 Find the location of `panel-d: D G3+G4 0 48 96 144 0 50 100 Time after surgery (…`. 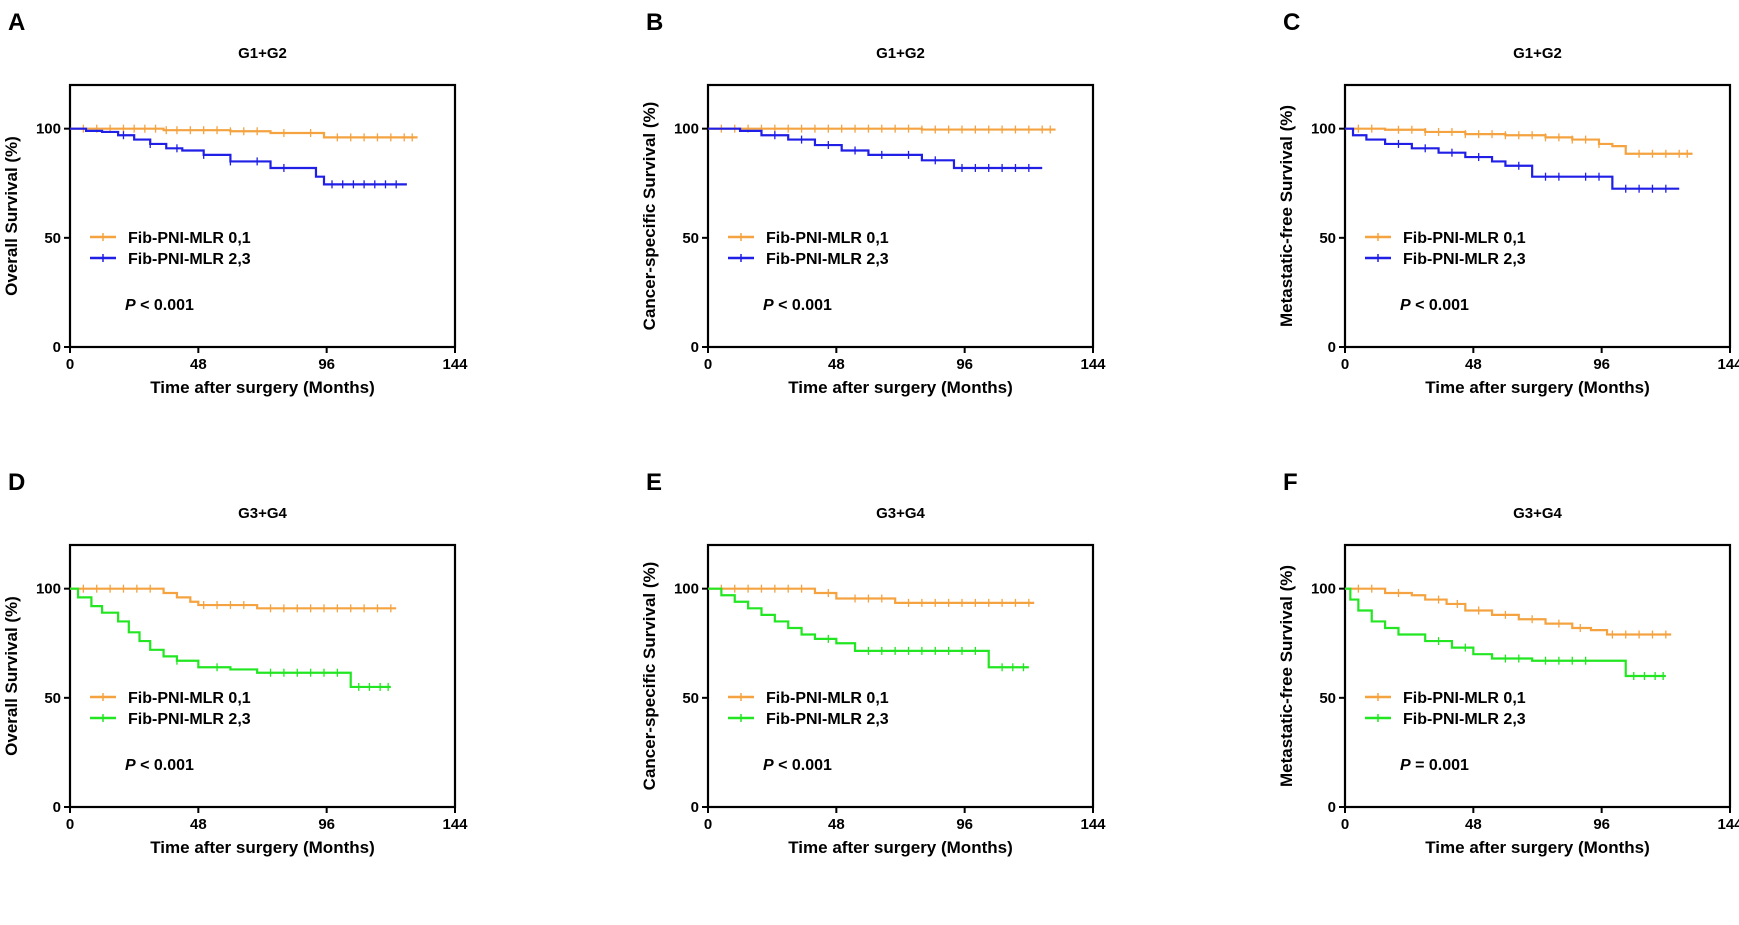

panel-d: D G3+G4 0 48 96 144 0 50 100 Time after surgery (… is located at coordinates (235, 663).